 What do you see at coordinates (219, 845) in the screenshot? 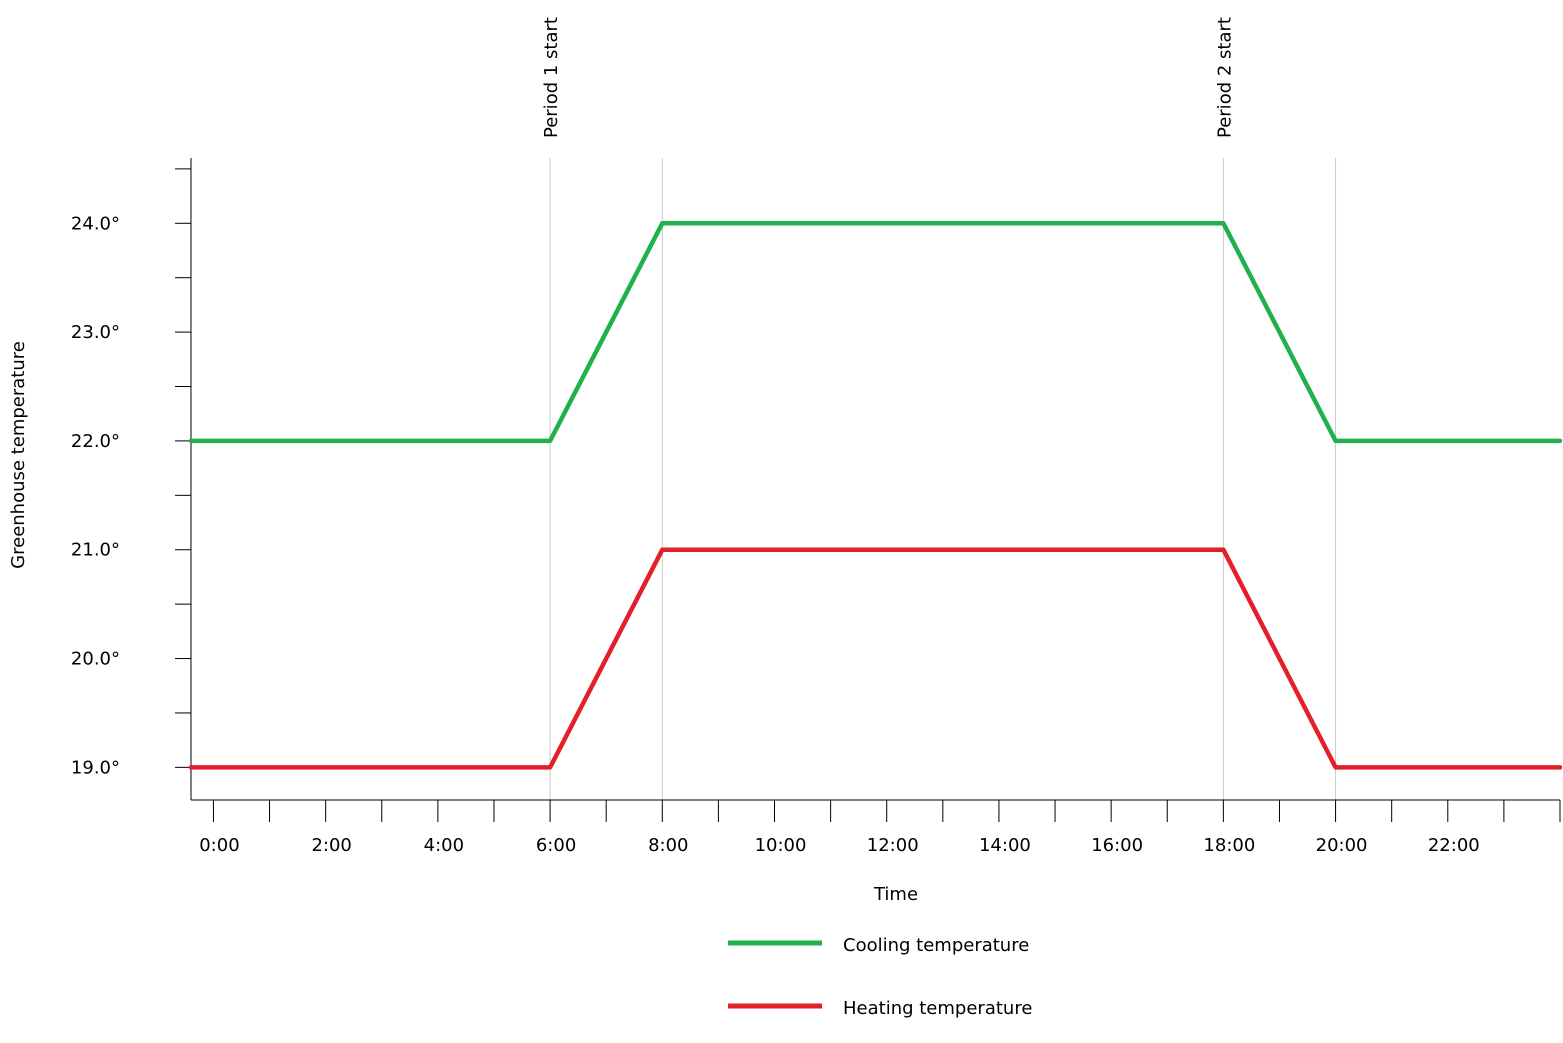
I see `x-tick-label: 0:00` at bounding box center [219, 845].